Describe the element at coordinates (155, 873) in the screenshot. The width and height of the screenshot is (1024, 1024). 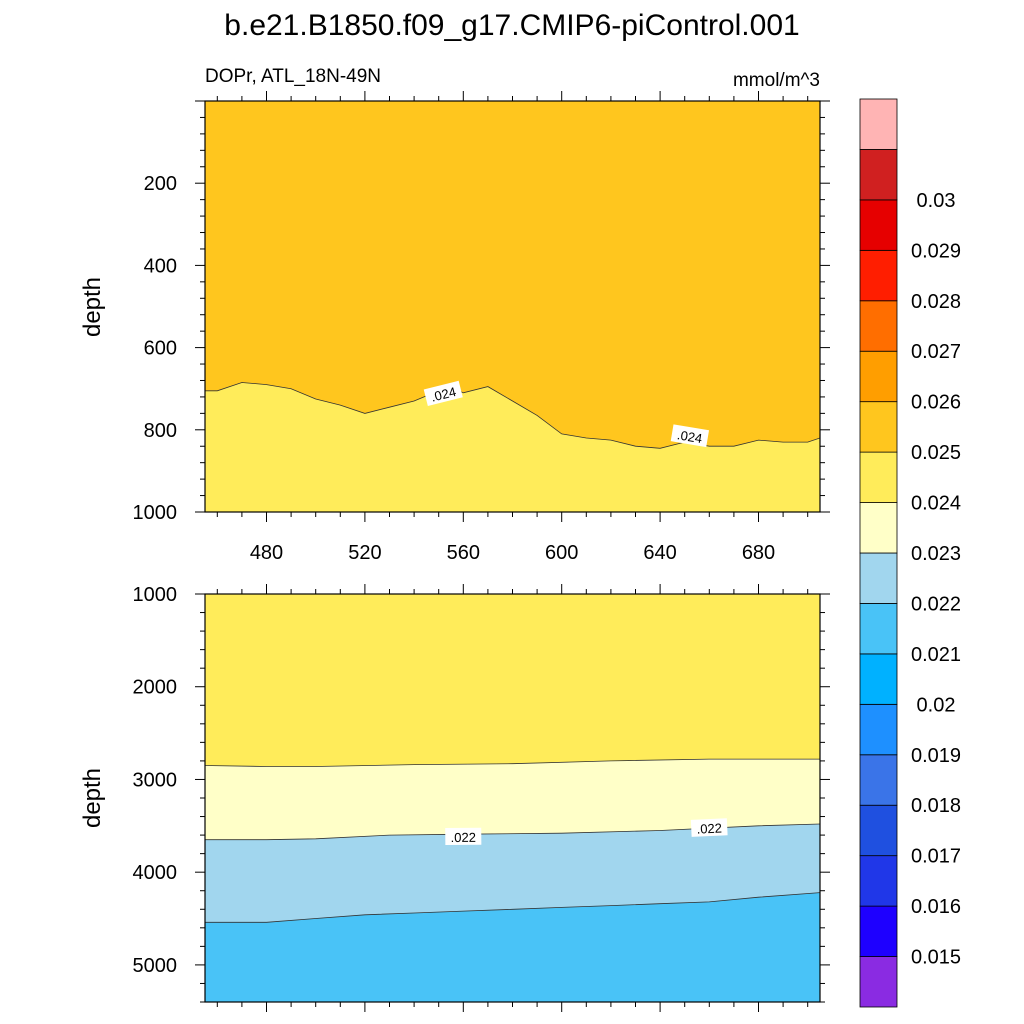
I see `y-tick-label: 4000` at that location.